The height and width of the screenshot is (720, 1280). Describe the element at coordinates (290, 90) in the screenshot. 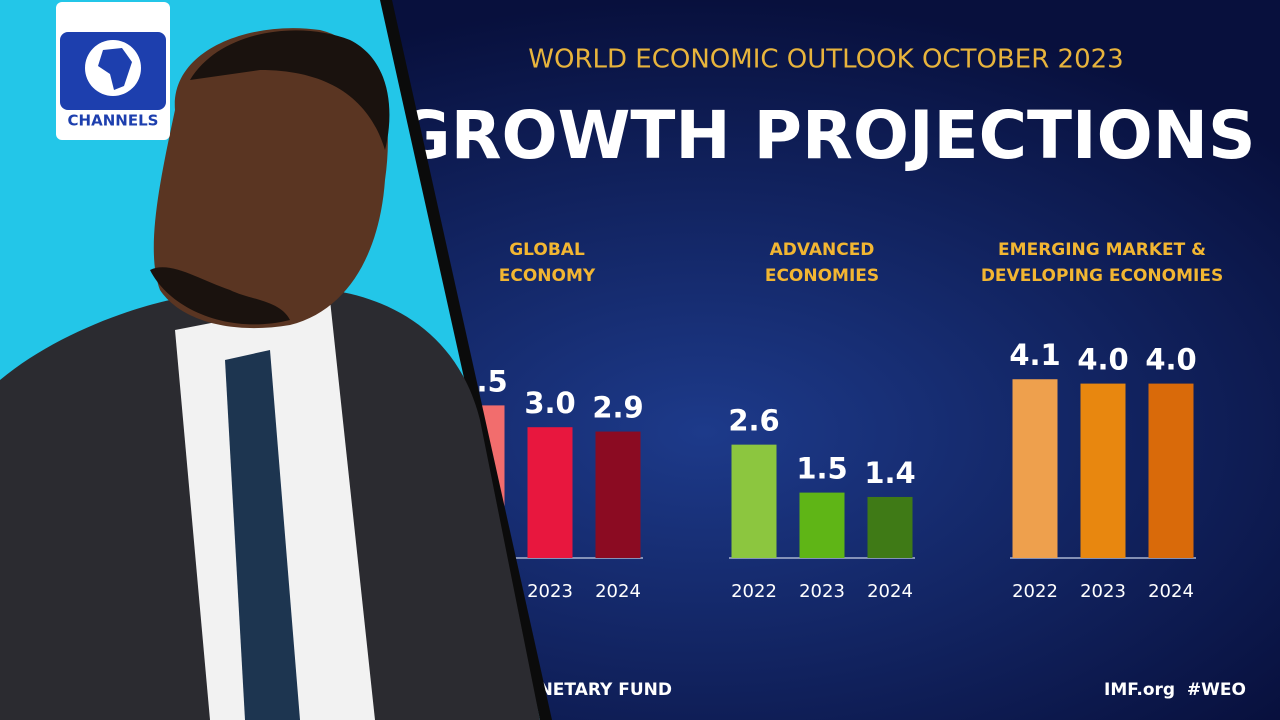

I see `hair` at that location.